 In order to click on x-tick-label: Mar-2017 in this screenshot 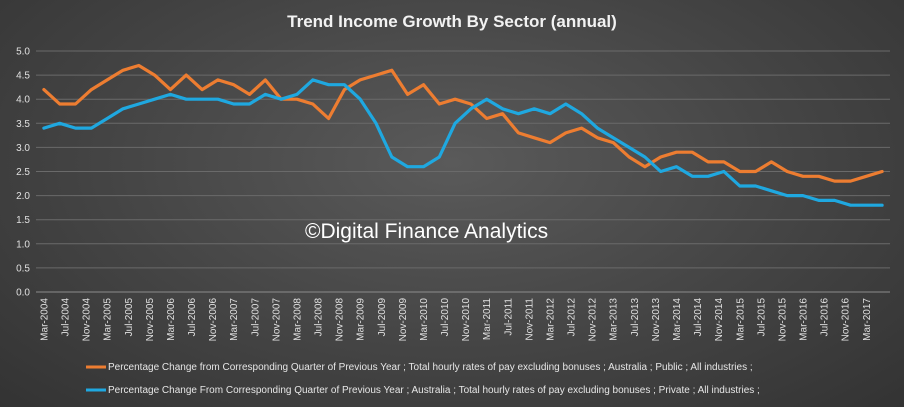, I will do `click(867, 319)`.